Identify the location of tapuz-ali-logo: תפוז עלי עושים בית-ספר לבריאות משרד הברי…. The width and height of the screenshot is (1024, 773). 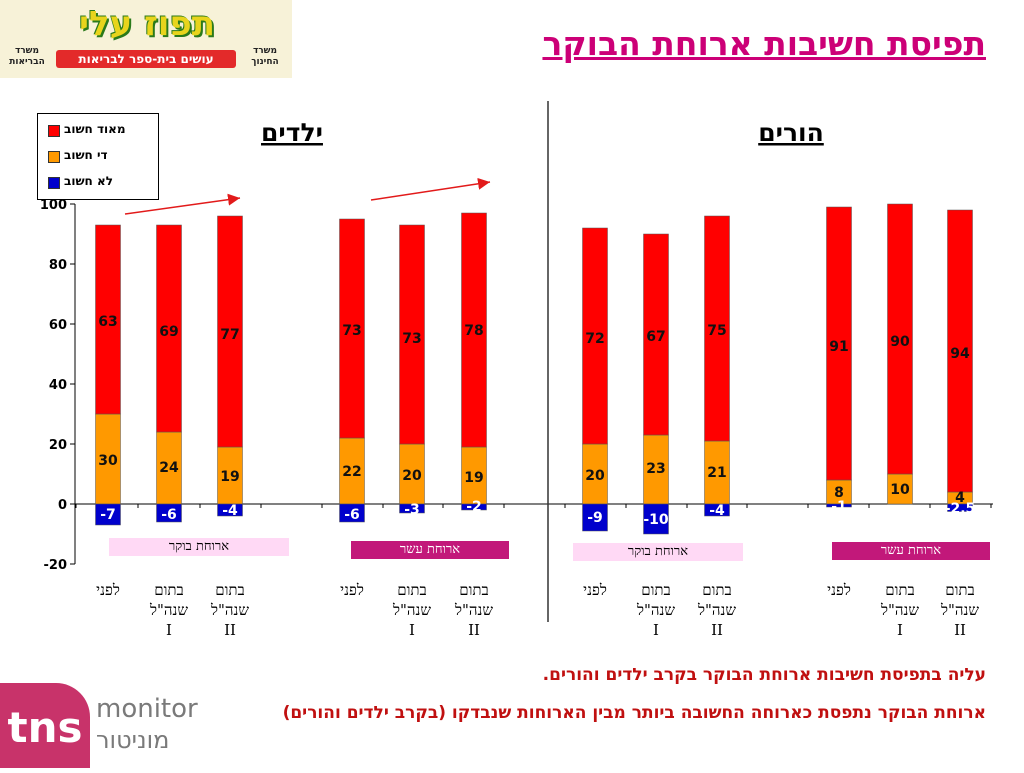
(146, 39).